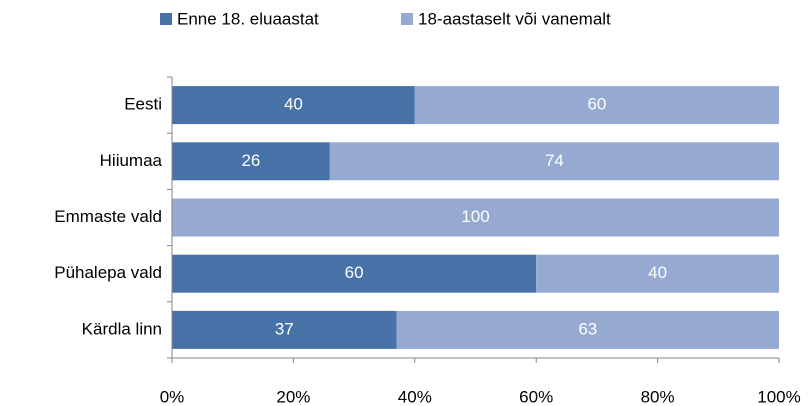  I want to click on x-tick-label: 20%, so click(293, 396).